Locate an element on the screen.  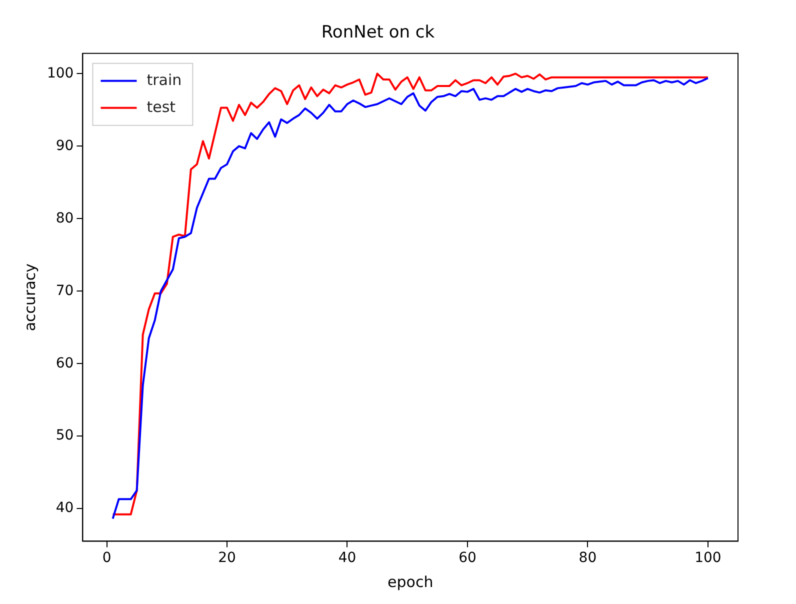
y-tick-label: 90 is located at coordinates (65, 146).